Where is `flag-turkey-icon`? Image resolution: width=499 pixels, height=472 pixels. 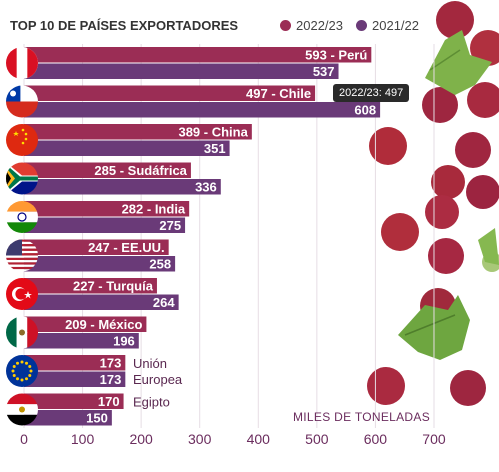
flag-turkey-icon is located at coordinates (22, 294).